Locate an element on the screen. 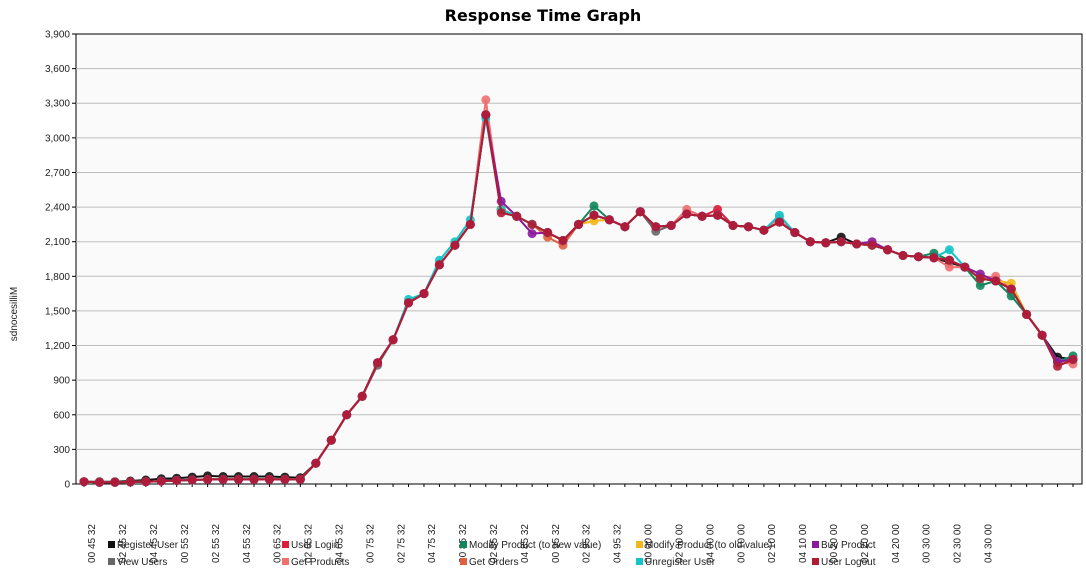 The width and height of the screenshot is (1086, 582). y-tick-label: 300 is located at coordinates (61, 450).